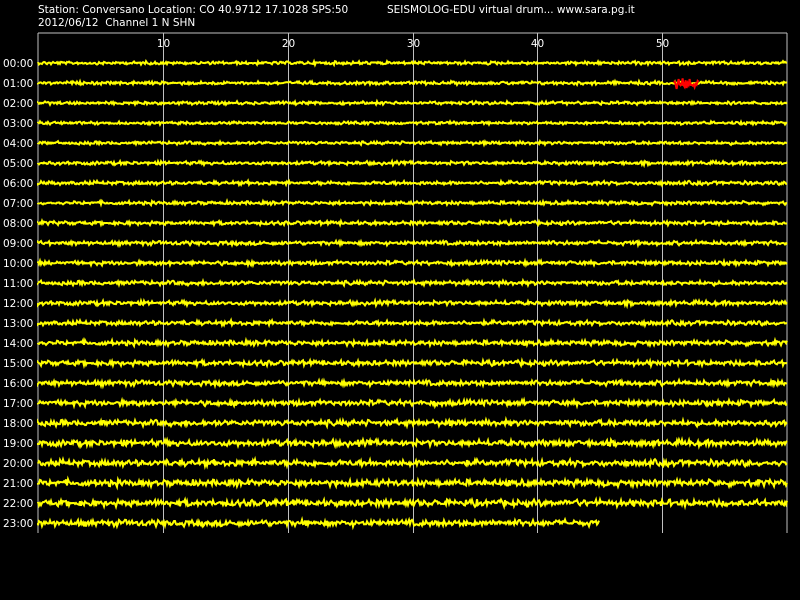 This screenshot has height=600, width=800. I want to click on hour-label-0900: 09:00, so click(18, 244).